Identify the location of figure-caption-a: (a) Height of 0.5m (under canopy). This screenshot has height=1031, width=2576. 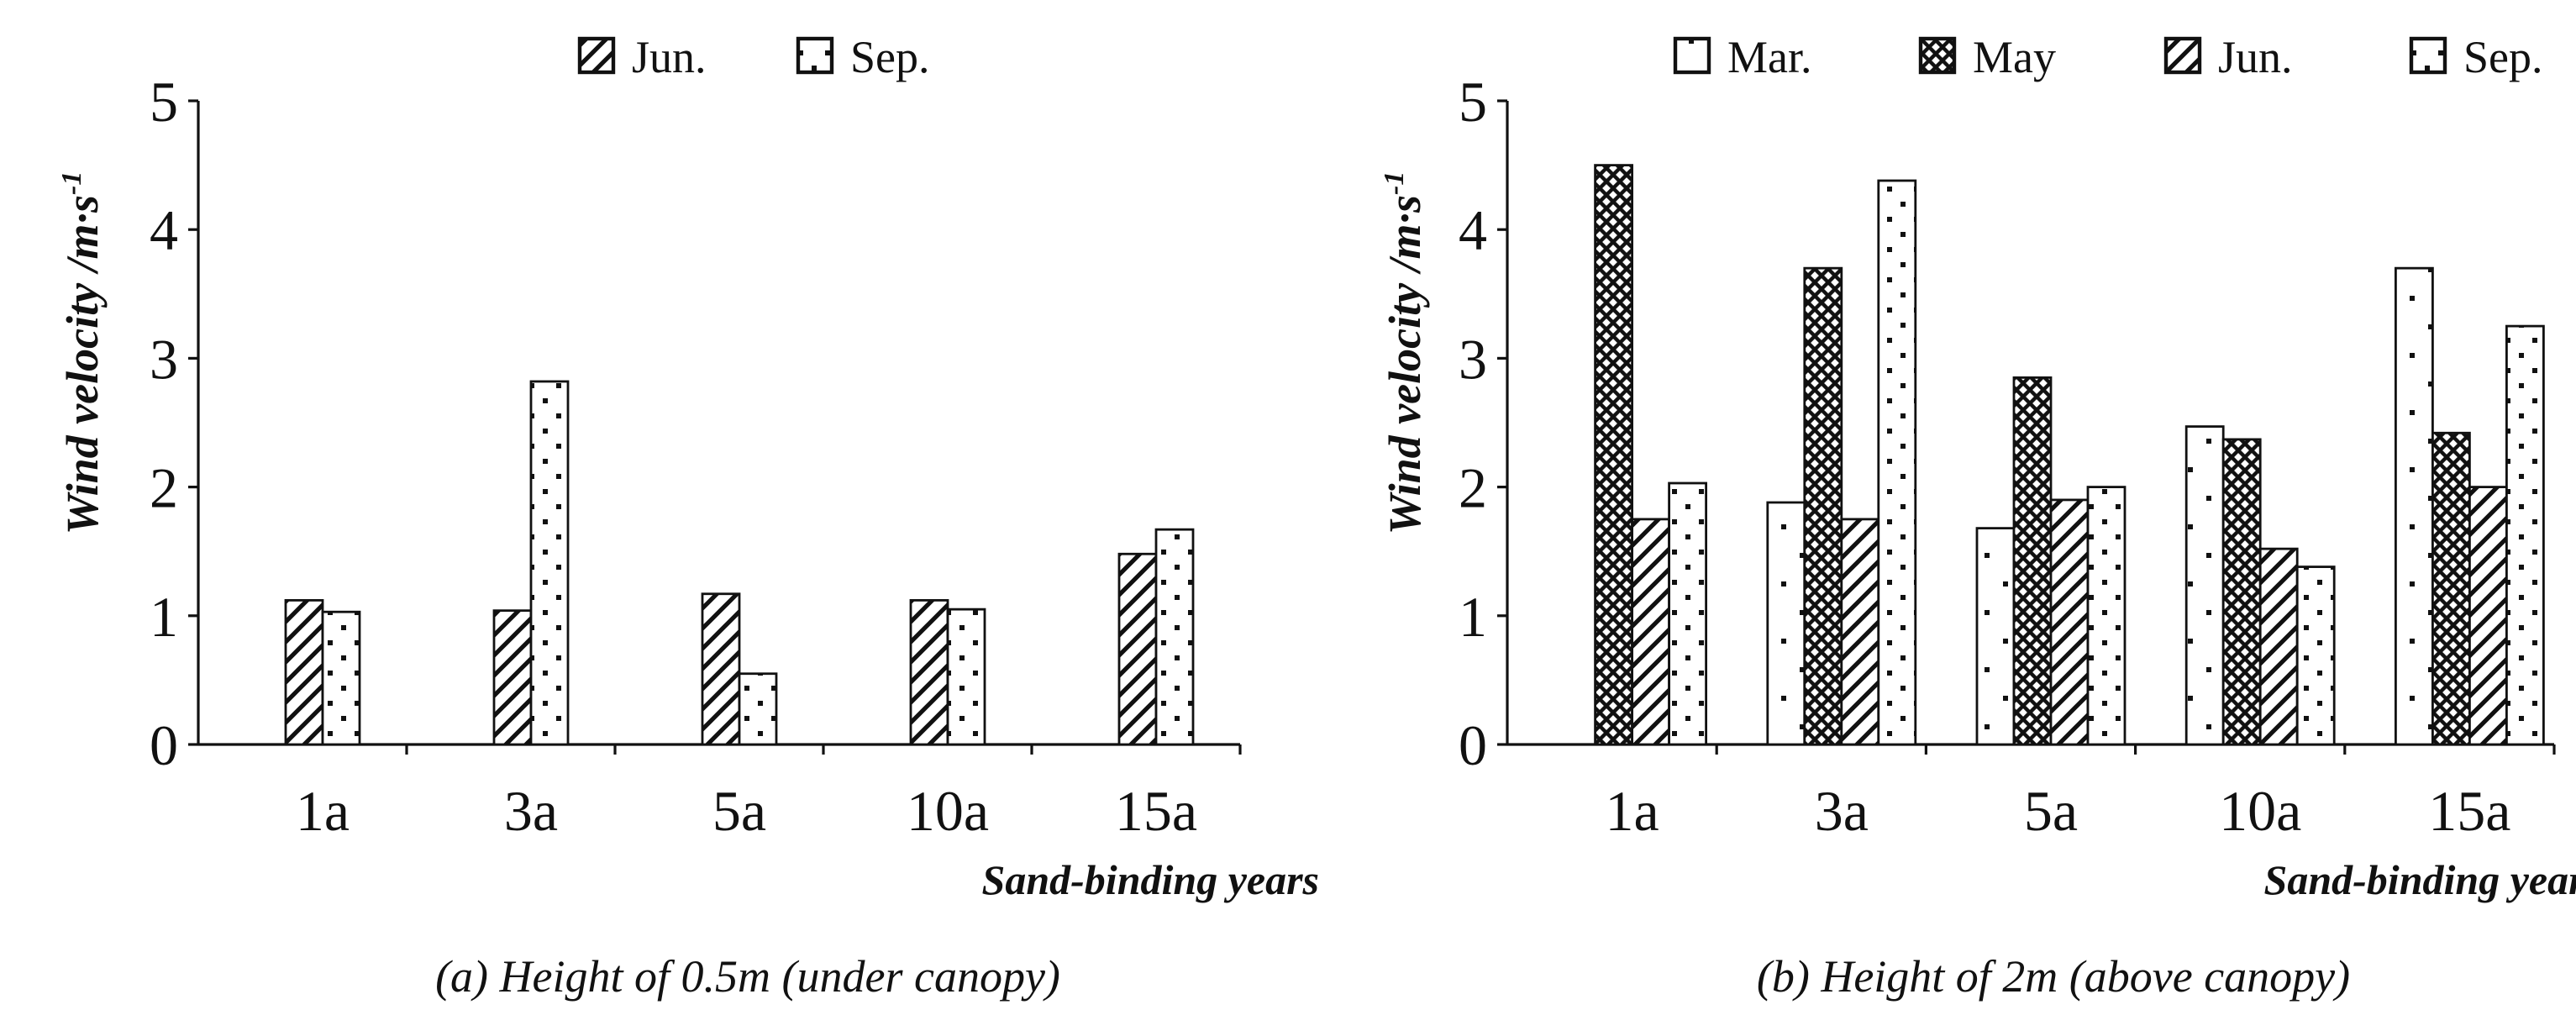
(747, 977).